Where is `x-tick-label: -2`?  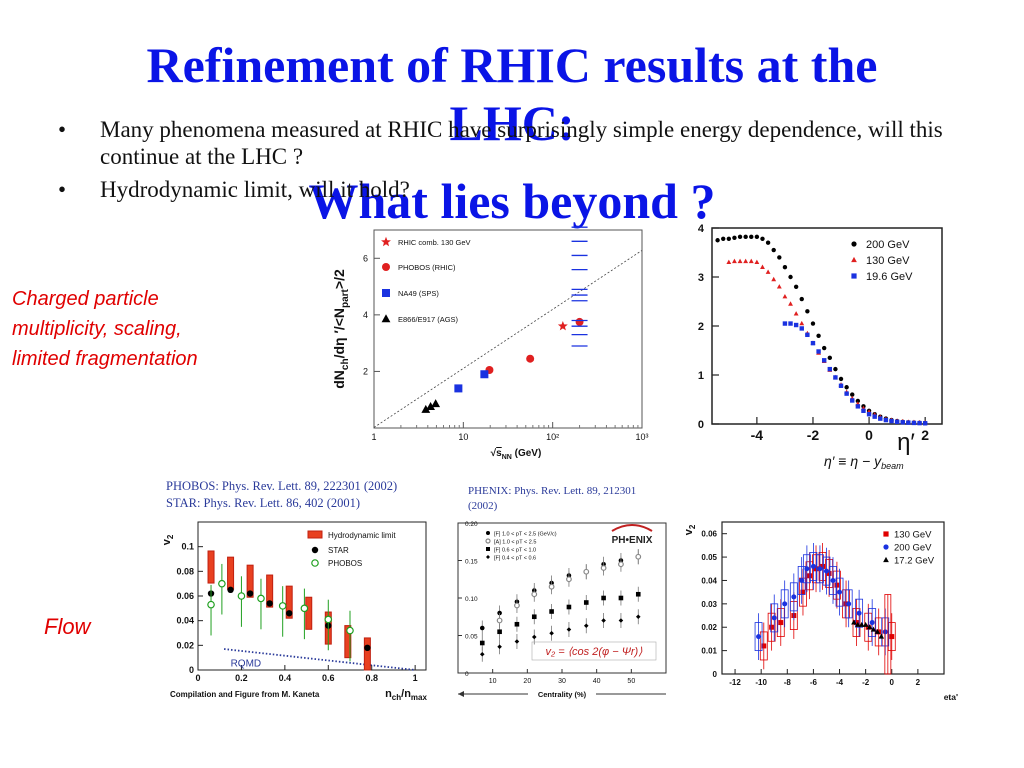 x-tick-label: -2 is located at coordinates (813, 435).